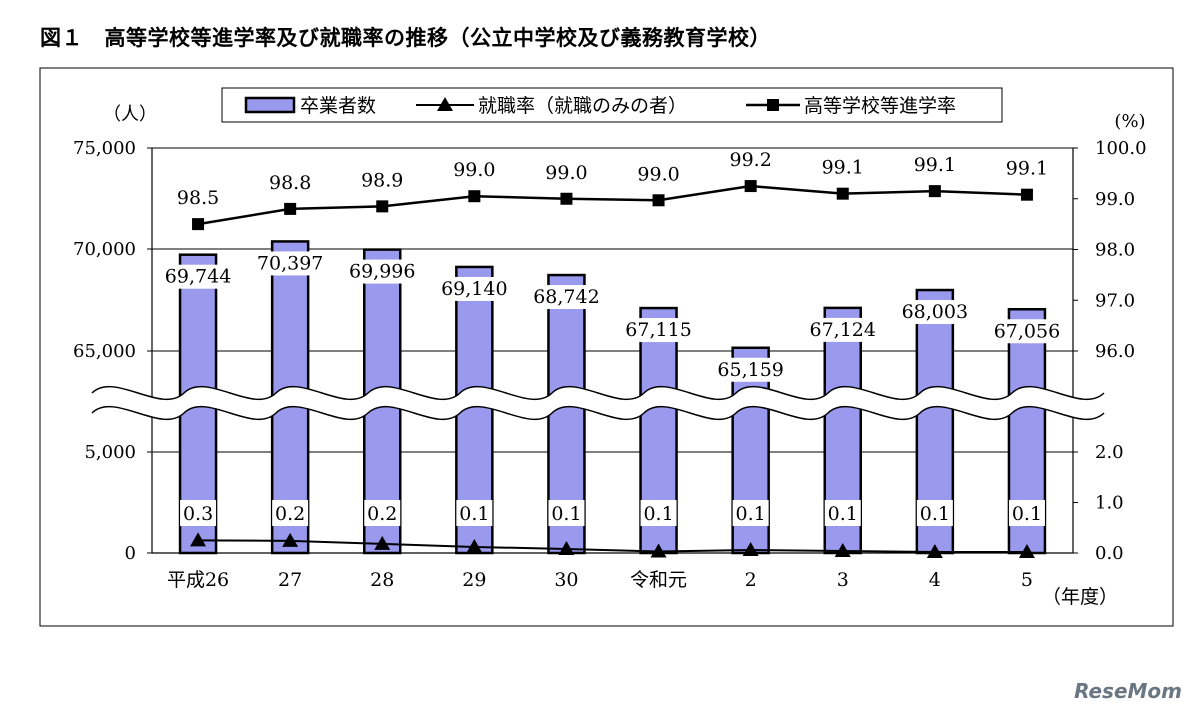  I want to click on right-tick-label: 98.0, so click(1115, 250).